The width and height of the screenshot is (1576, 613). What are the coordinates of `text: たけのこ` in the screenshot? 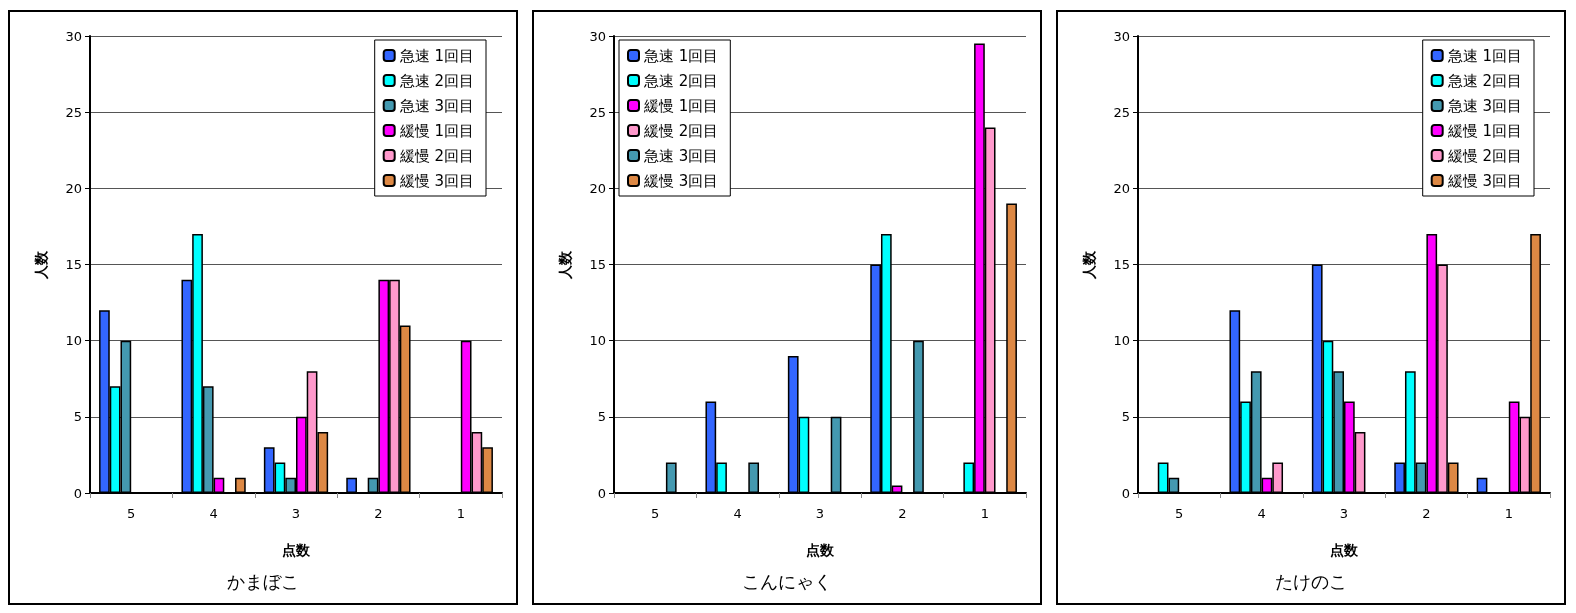 It's located at (1311, 581).